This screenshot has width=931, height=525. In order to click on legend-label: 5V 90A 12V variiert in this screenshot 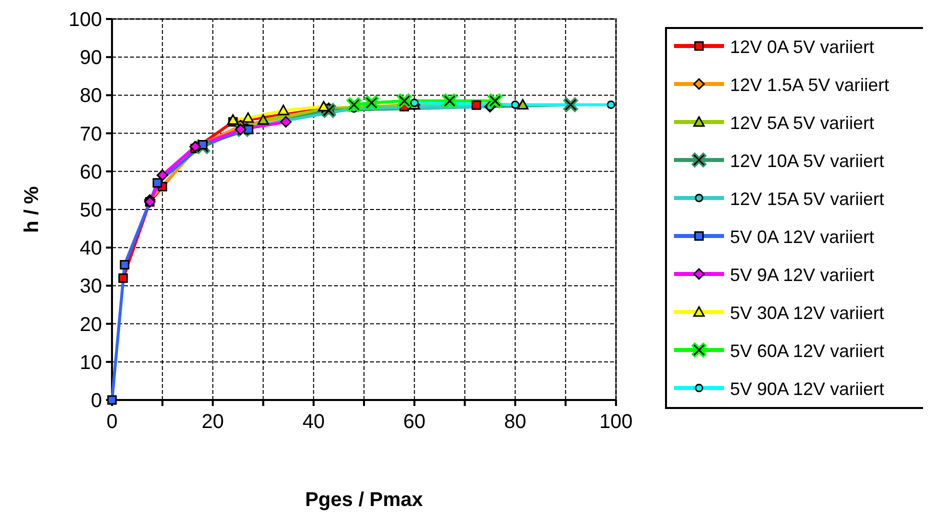, I will do `click(807, 389)`.